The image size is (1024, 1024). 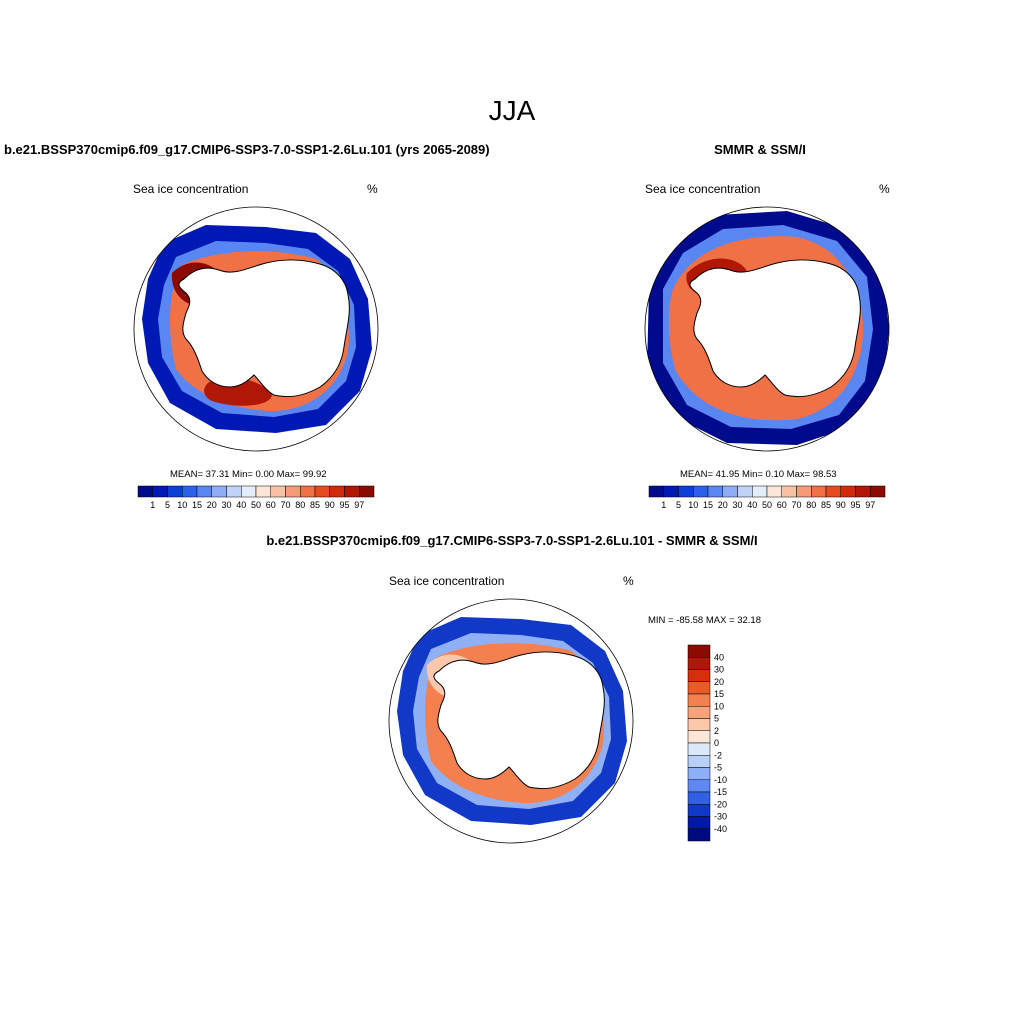 I want to click on map-boundary-obs, so click(x=767, y=329).